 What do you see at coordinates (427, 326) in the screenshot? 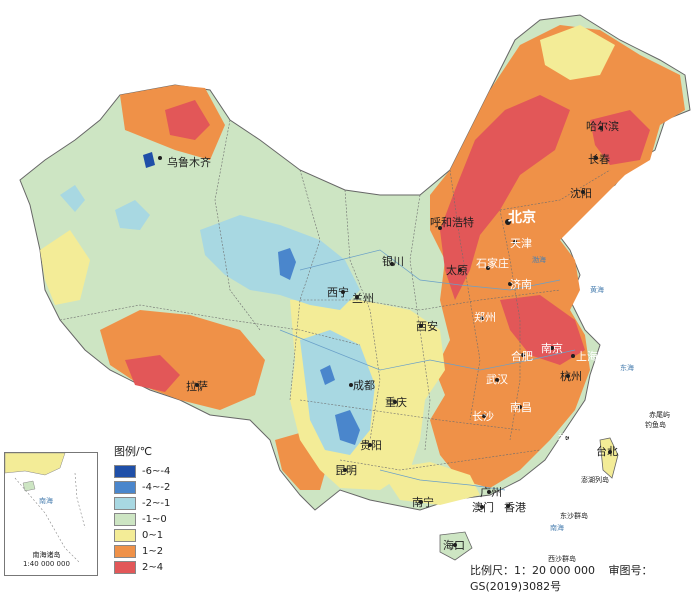
I see `city-xian: 西安` at bounding box center [427, 326].